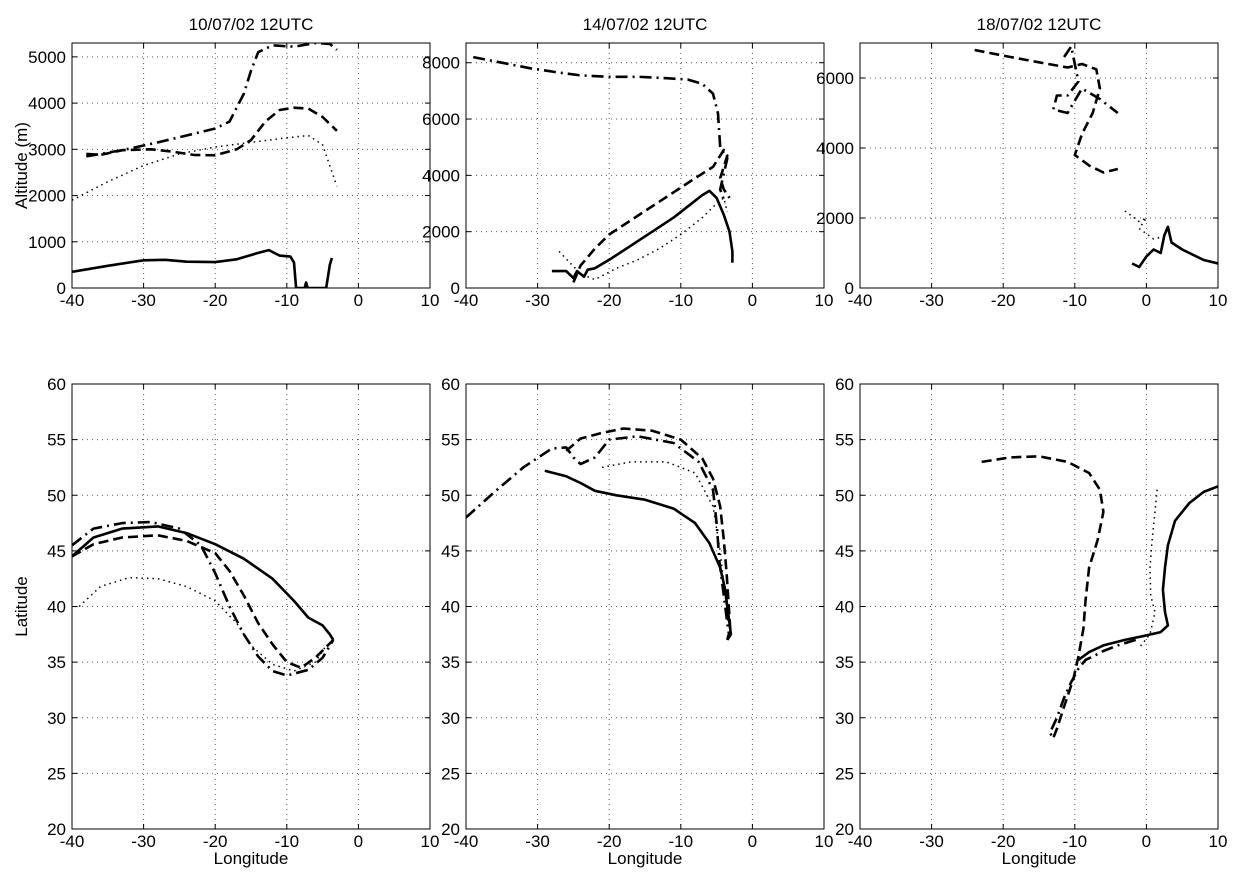 The height and width of the screenshot is (880, 1237). Describe the element at coordinates (645, 24) in the screenshot. I see `panel-title: 14/07/02 12UTC` at that location.